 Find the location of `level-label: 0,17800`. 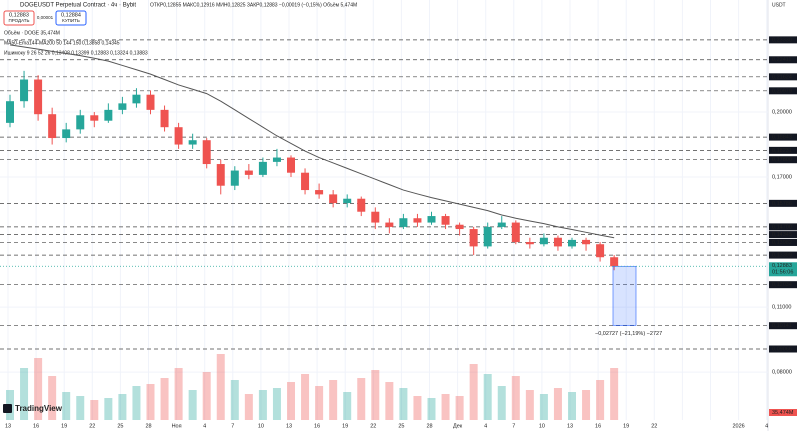

level-label: 0,17800 is located at coordinates (782, 160).